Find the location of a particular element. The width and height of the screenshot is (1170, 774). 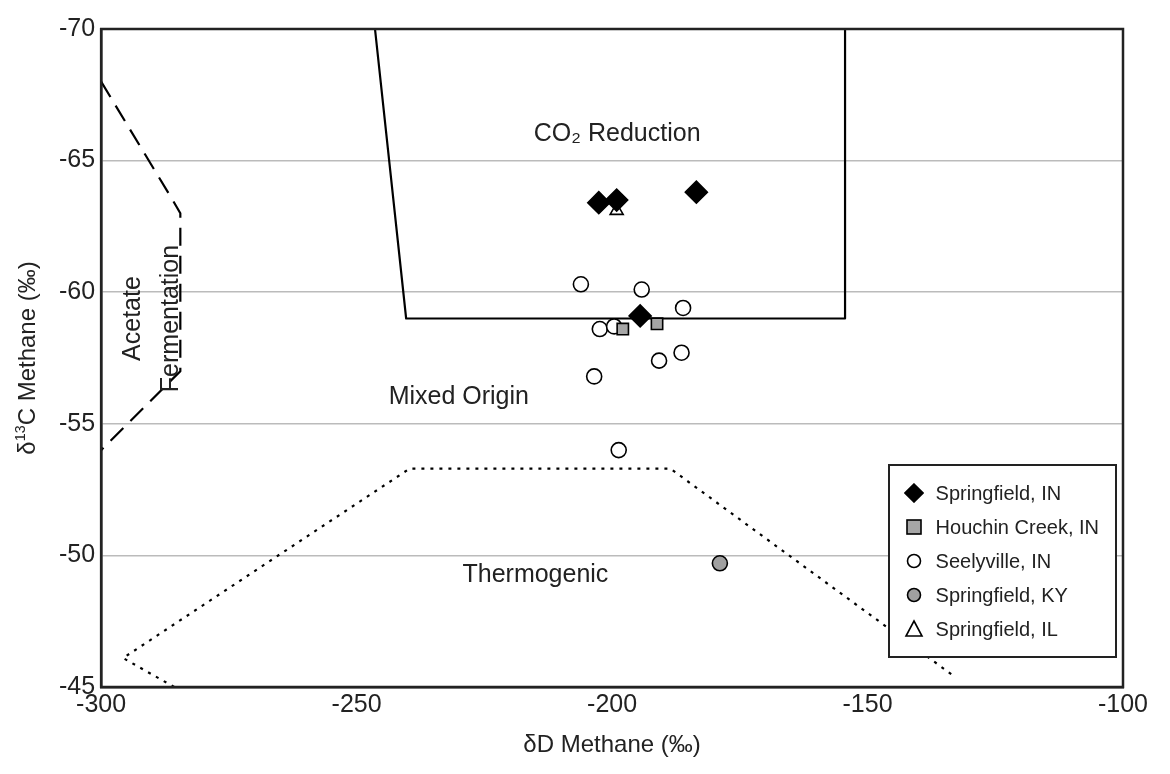

y-tick-label: -65 is located at coordinates (77, 158).